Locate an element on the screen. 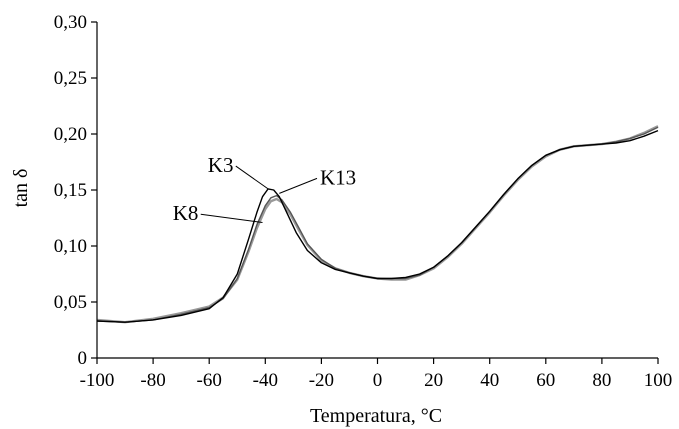 Image resolution: width=679 pixels, height=429 pixels. x-tick-label: 60 is located at coordinates (545, 380).